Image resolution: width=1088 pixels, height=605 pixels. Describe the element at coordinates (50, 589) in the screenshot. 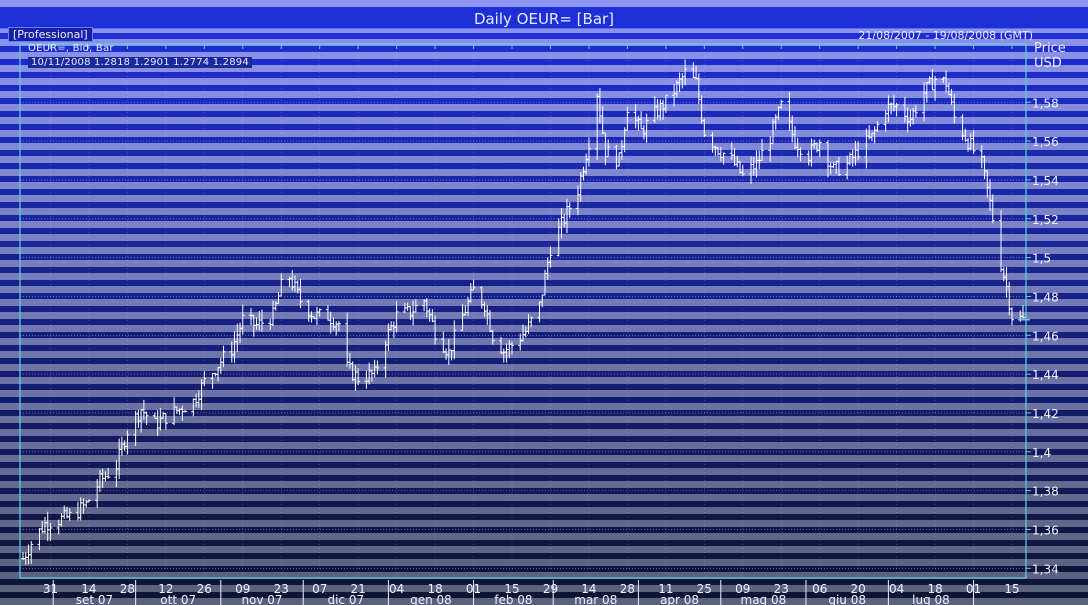

I see `x-tick-label: 31` at that location.